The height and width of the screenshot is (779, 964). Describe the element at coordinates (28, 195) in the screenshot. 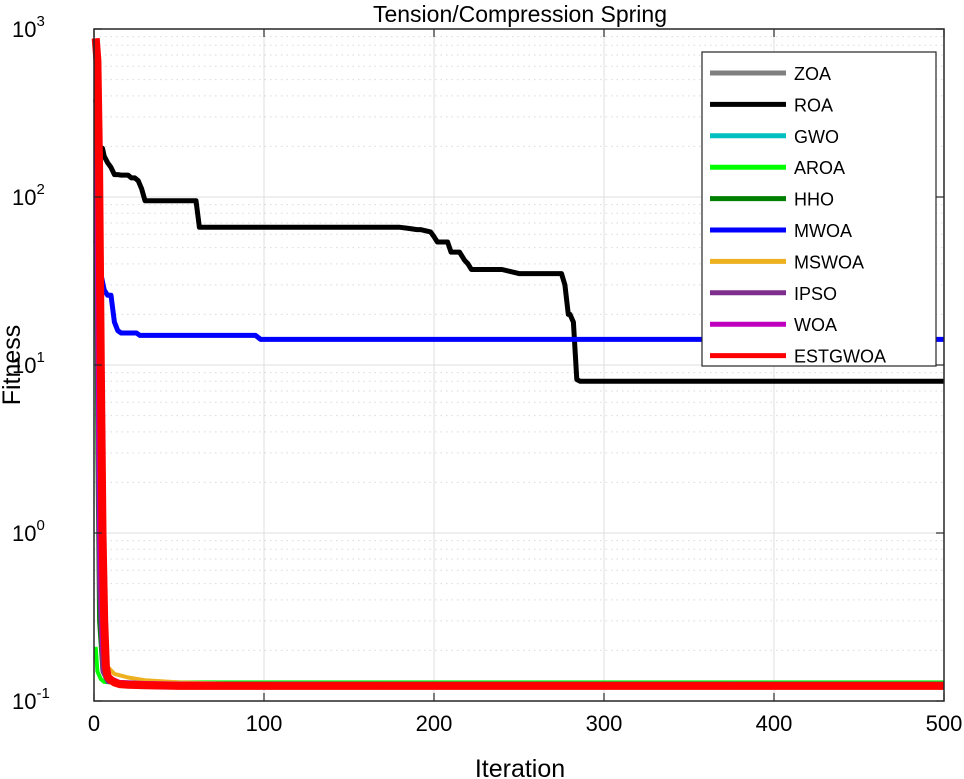

I see `y-tick-label: 10²` at that location.